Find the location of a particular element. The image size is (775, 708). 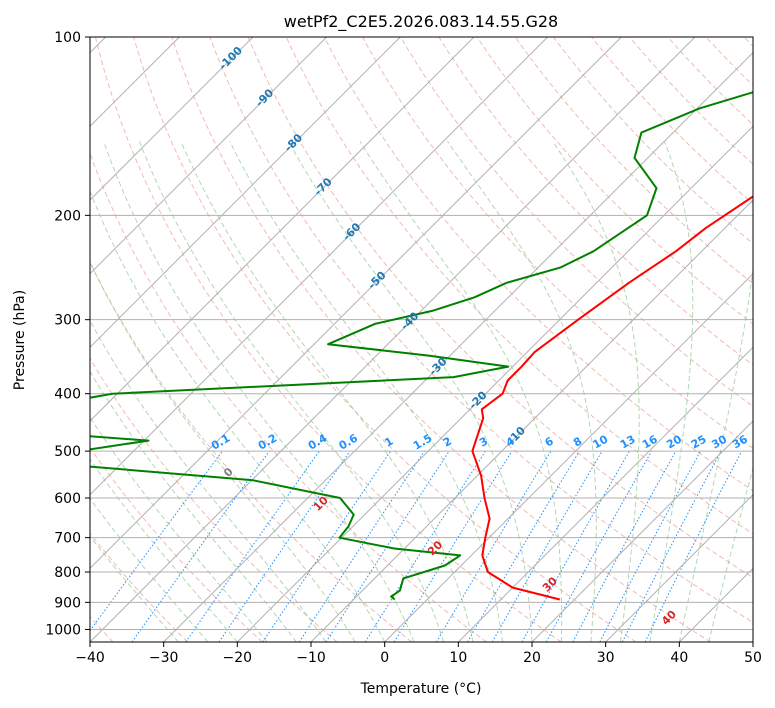

y-tick-label: 1000 is located at coordinates (63, 630).